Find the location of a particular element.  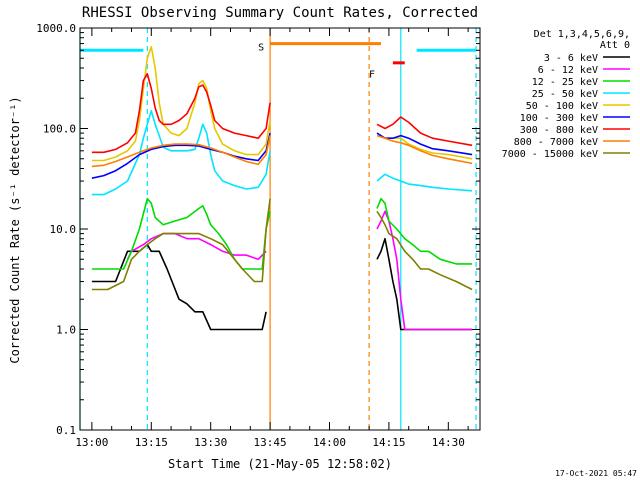

y-axis-label: Corrected Count Rate (s⁻¹ detector⁻¹) is located at coordinates (15, 229).